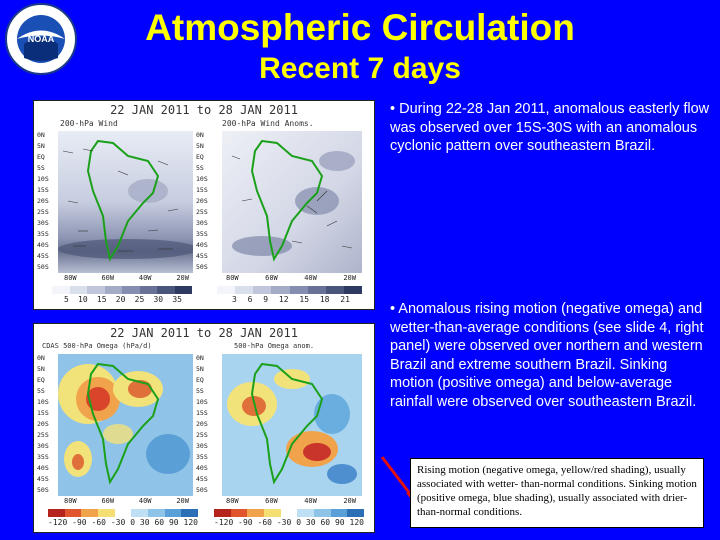 This screenshot has width=720, height=540. I want to click on wind-anom-lon-labels: 80W 60W 40W 20W, so click(291, 278).